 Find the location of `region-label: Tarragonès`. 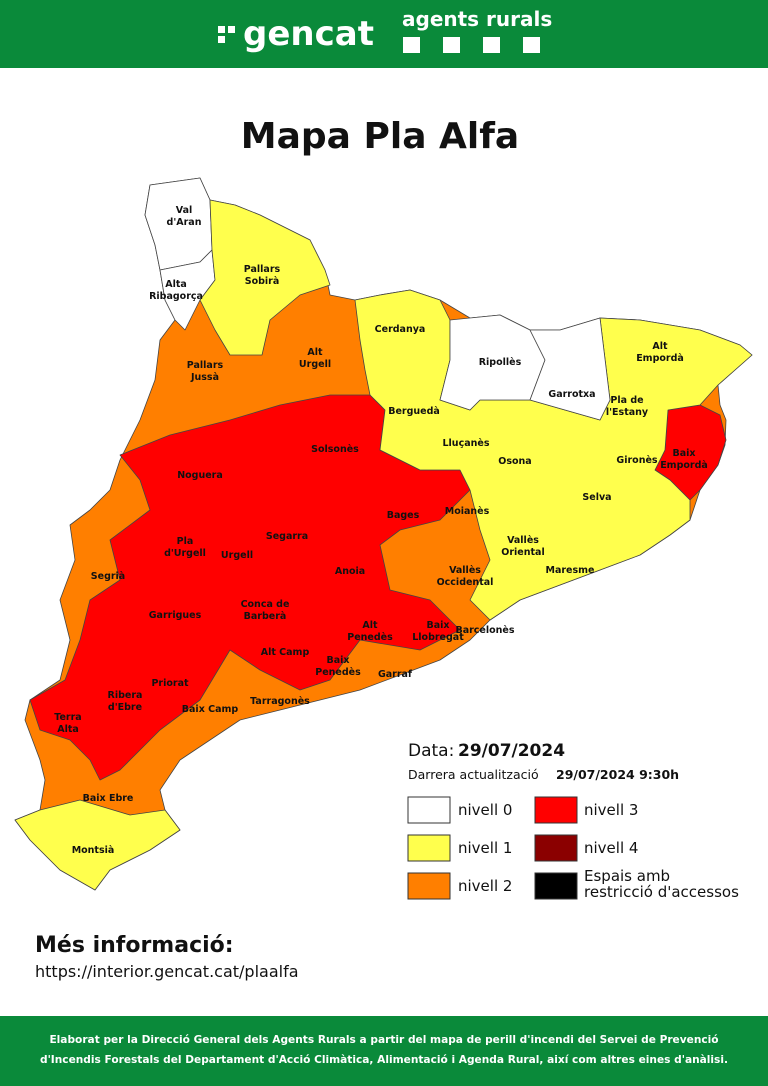

region-label: Tarragonès is located at coordinates (280, 701).